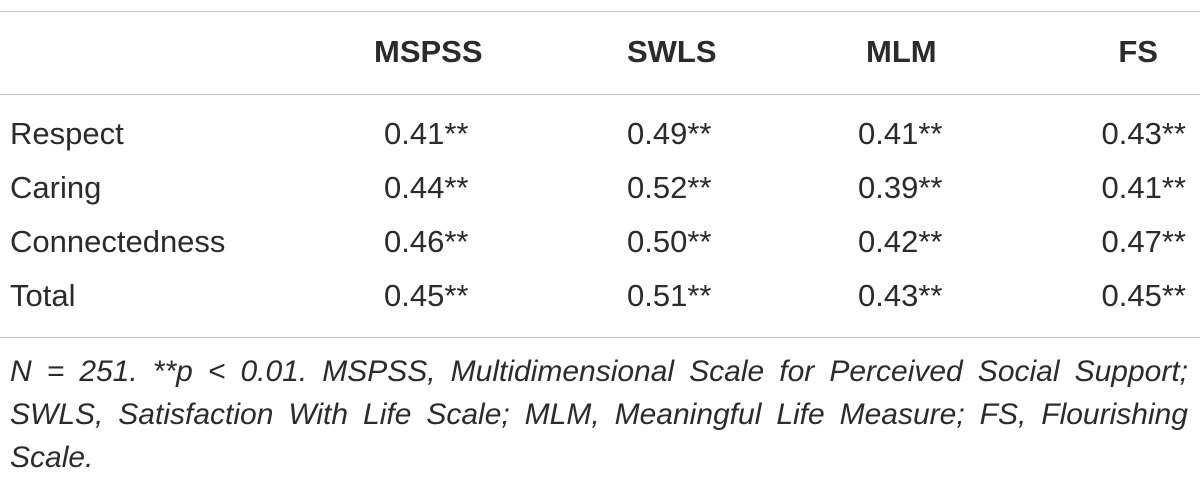 The height and width of the screenshot is (485, 1200). Describe the element at coordinates (118, 241) in the screenshot. I see `row-label-connectedness: Connectedness` at that location.